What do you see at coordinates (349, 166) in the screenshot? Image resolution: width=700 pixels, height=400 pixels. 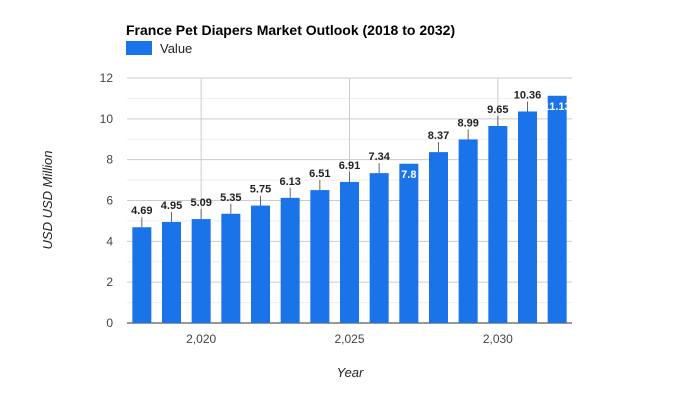 I see `data-label: 6.91` at bounding box center [349, 166].